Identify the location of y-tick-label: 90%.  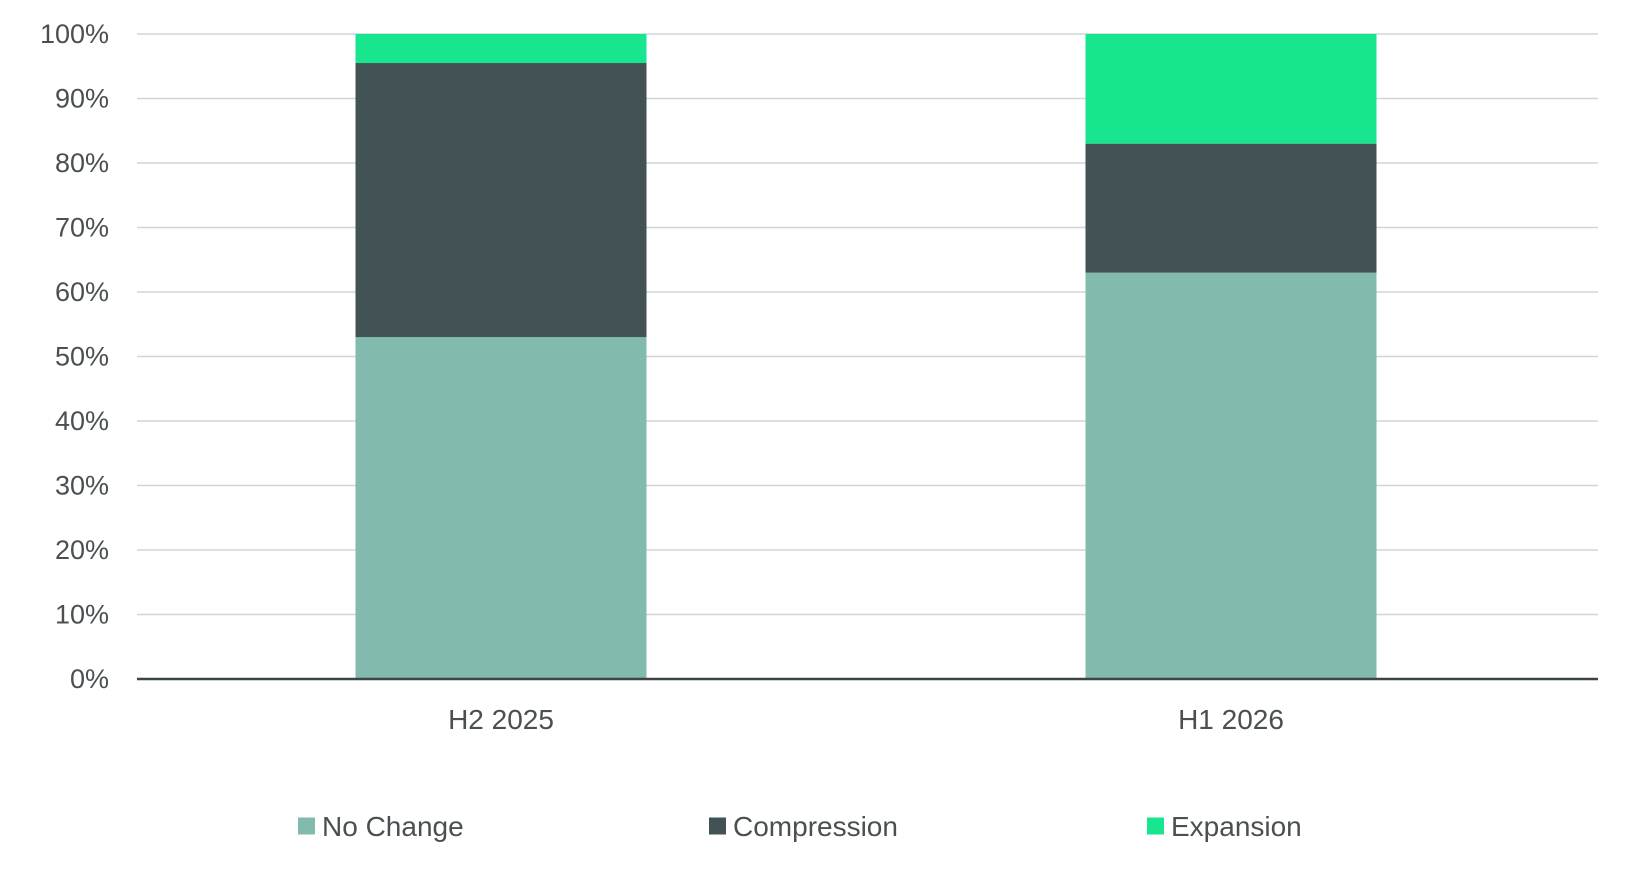
(82, 99).